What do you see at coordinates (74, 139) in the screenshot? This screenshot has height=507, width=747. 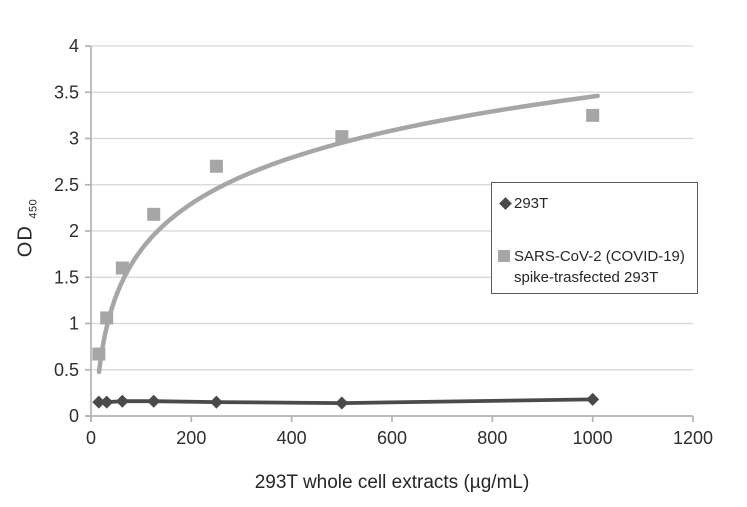 I see `y-tick-label: 3` at bounding box center [74, 139].